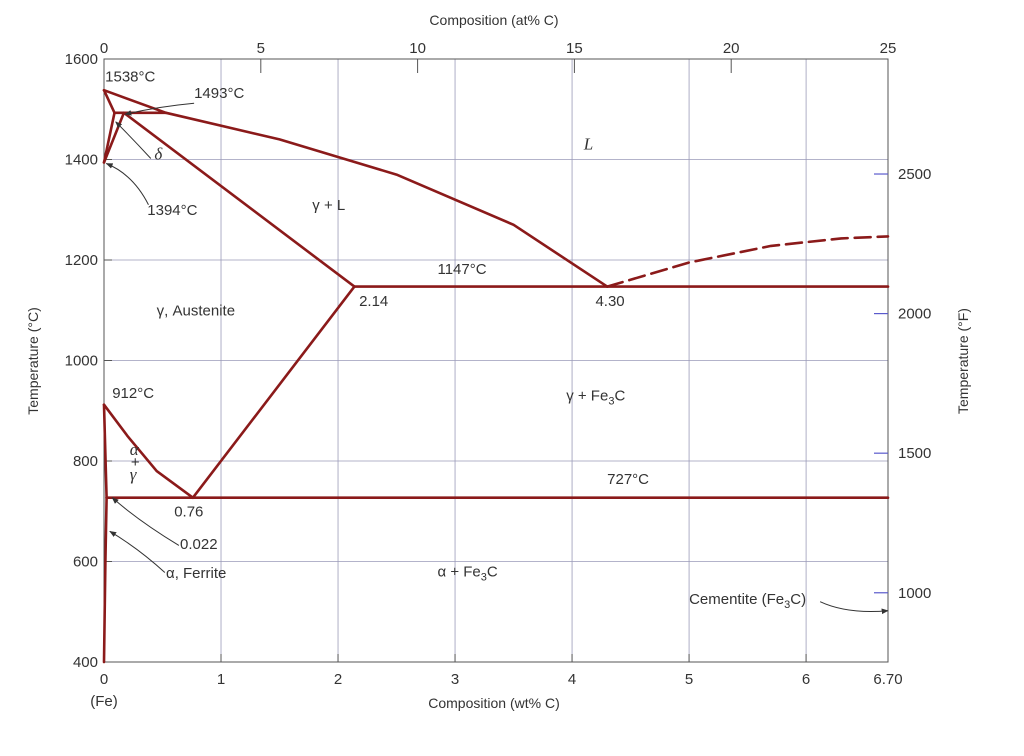 The width and height of the screenshot is (1024, 756). I want to click on x-tick-label: 6, so click(806, 679).